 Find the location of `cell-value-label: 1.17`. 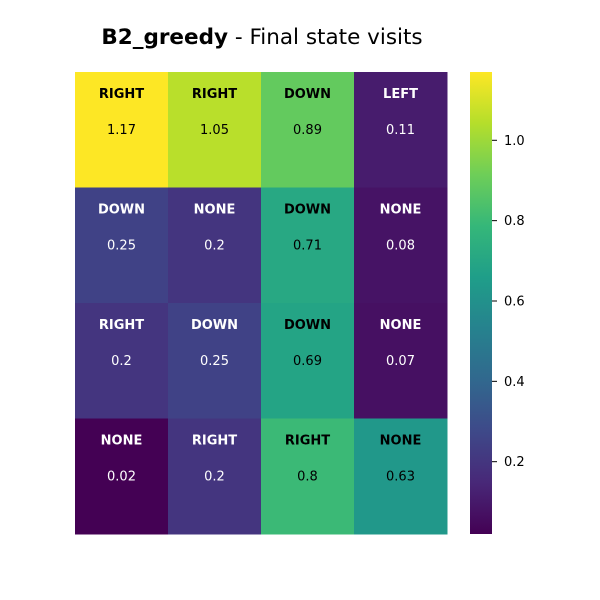

cell-value-label: 1.17 is located at coordinates (121, 130).